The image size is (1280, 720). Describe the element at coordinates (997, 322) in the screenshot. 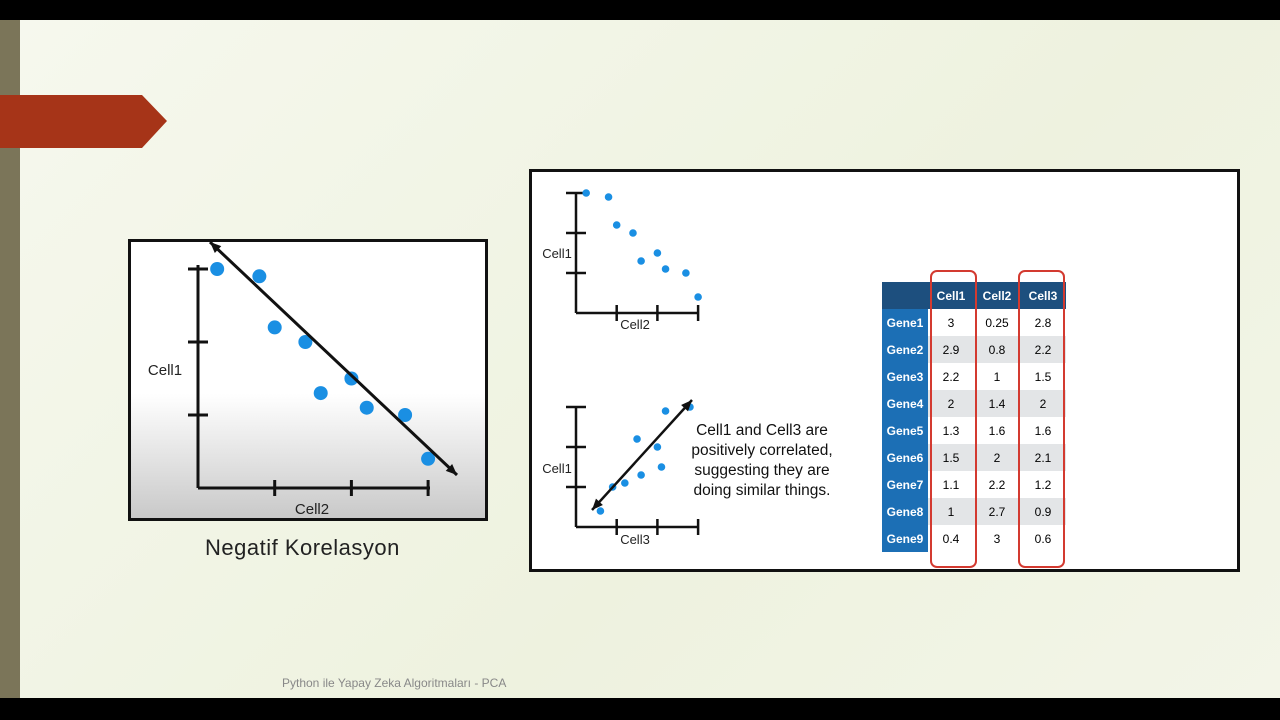

I see `cell-value: 0.25` at that location.